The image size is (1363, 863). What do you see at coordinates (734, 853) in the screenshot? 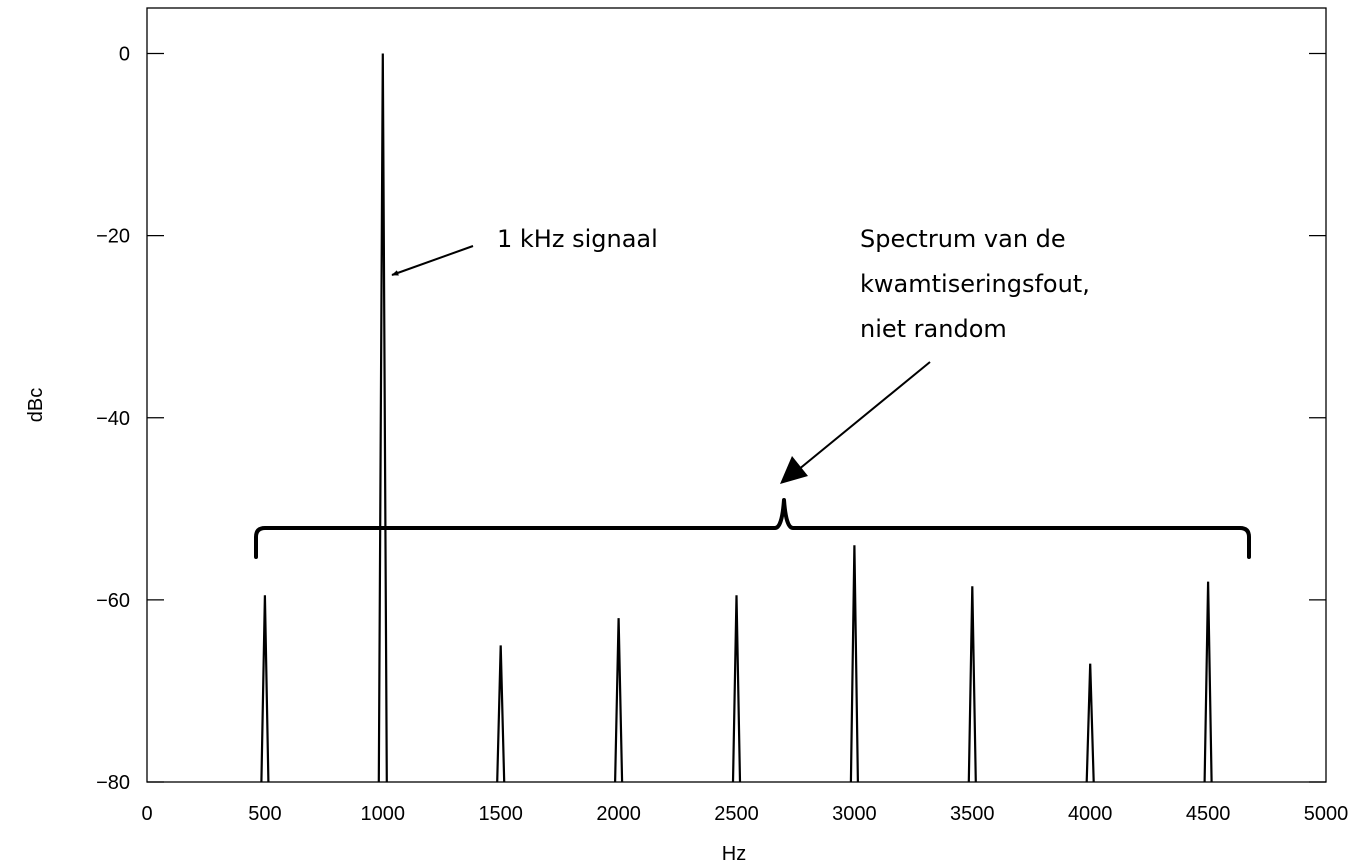
I see `x-axis-label: Hz` at bounding box center [734, 853].